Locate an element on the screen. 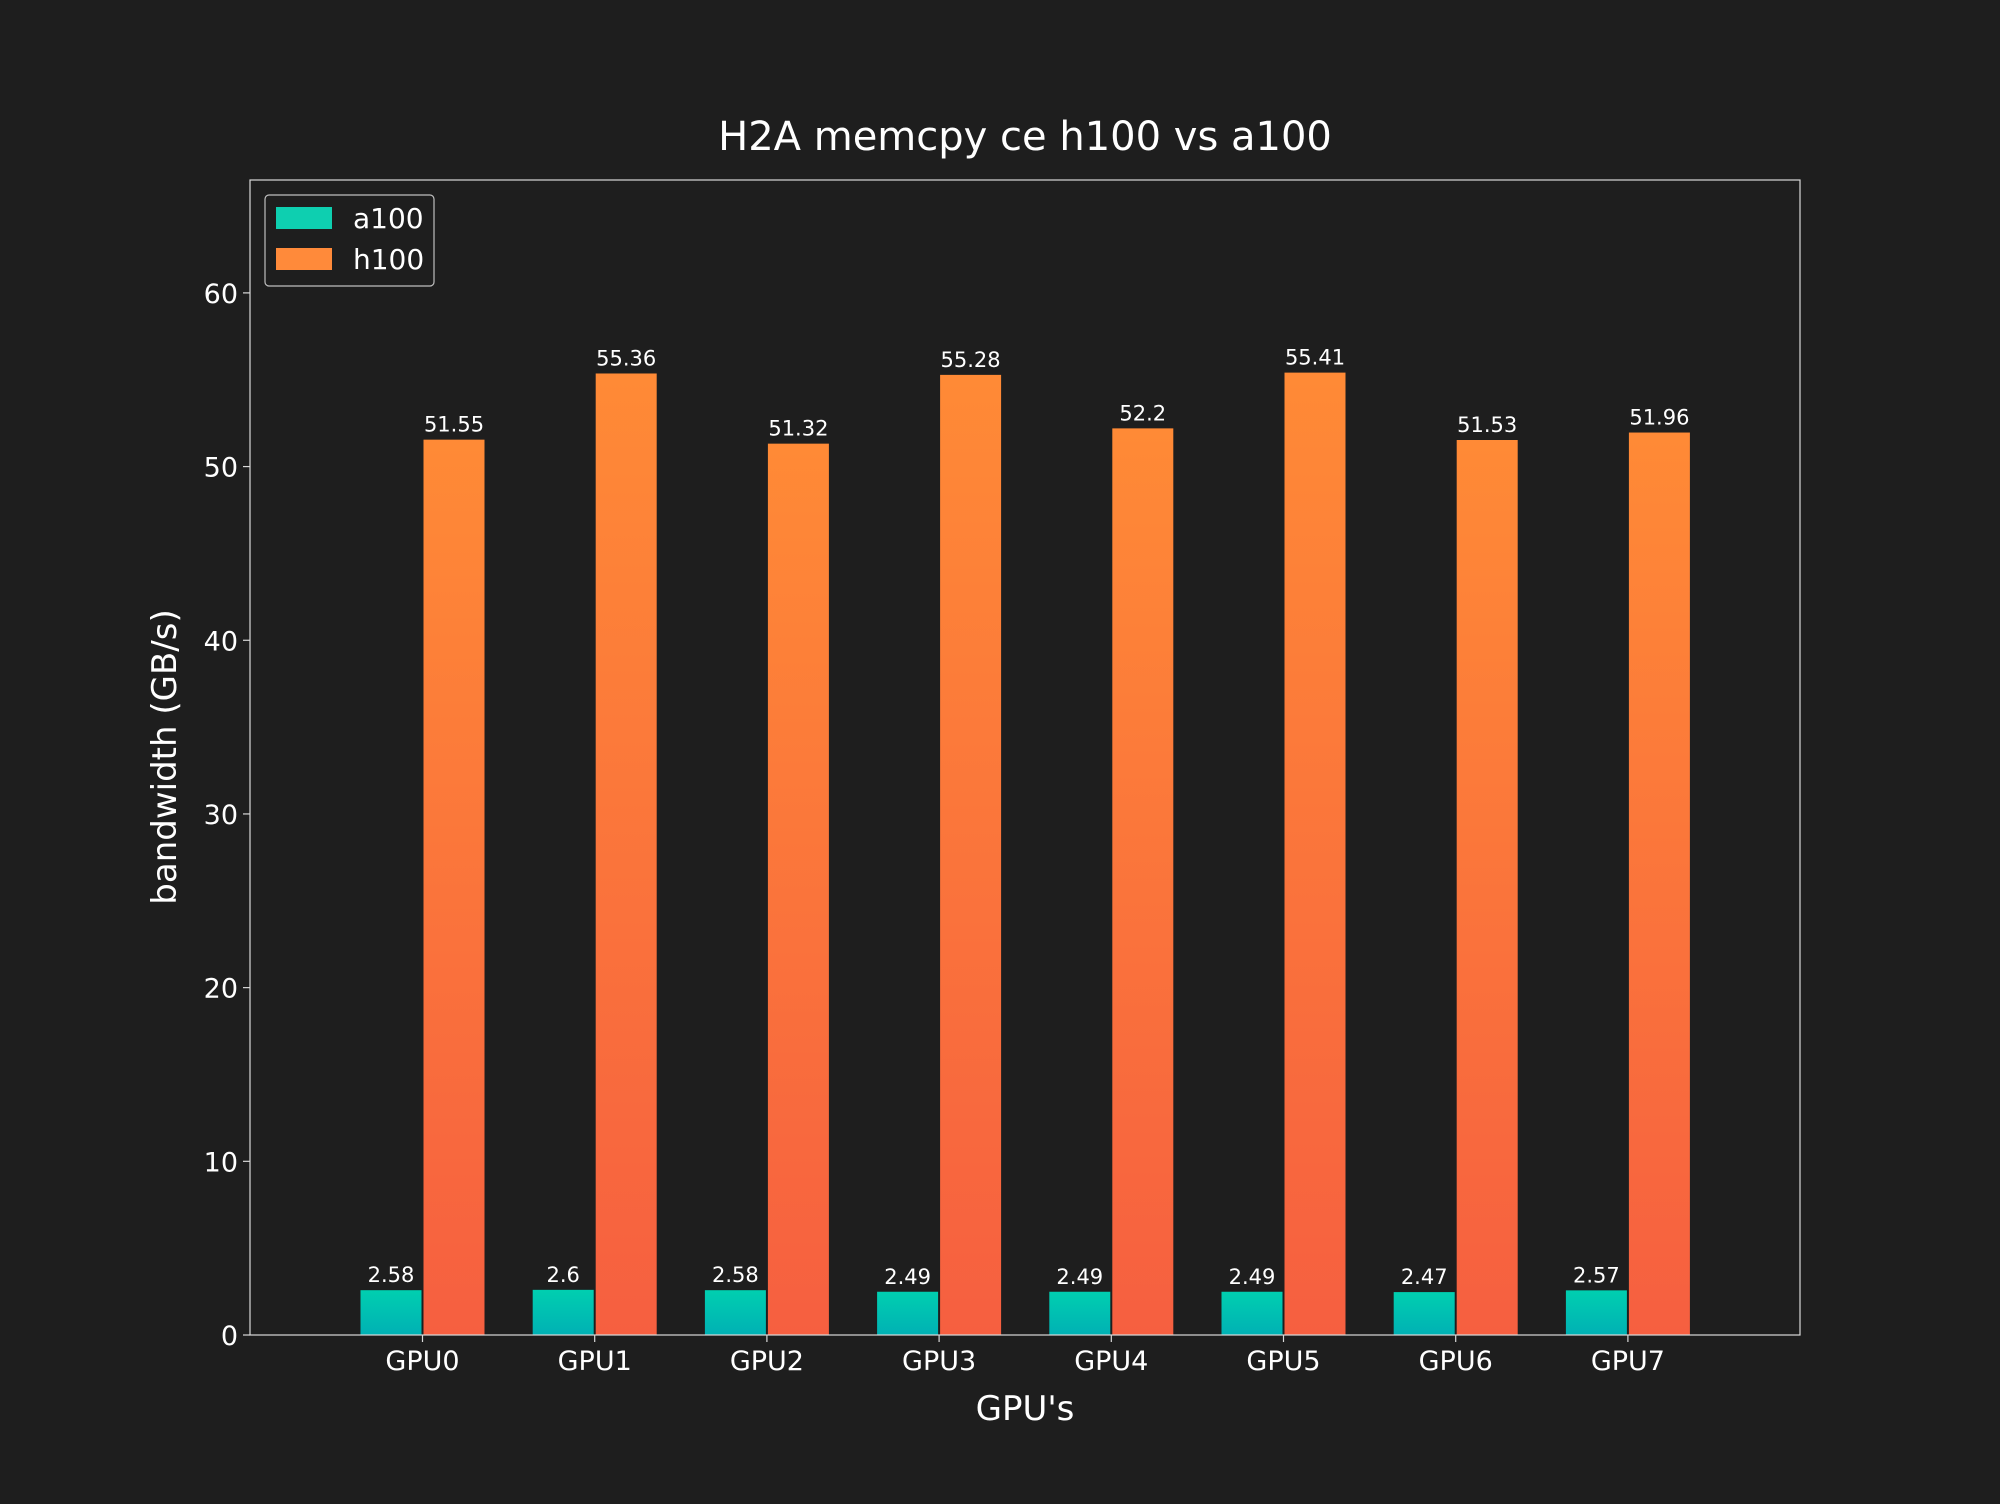 The height and width of the screenshot is (1504, 2000). y-tick-label-20: 20 is located at coordinates (221, 989).